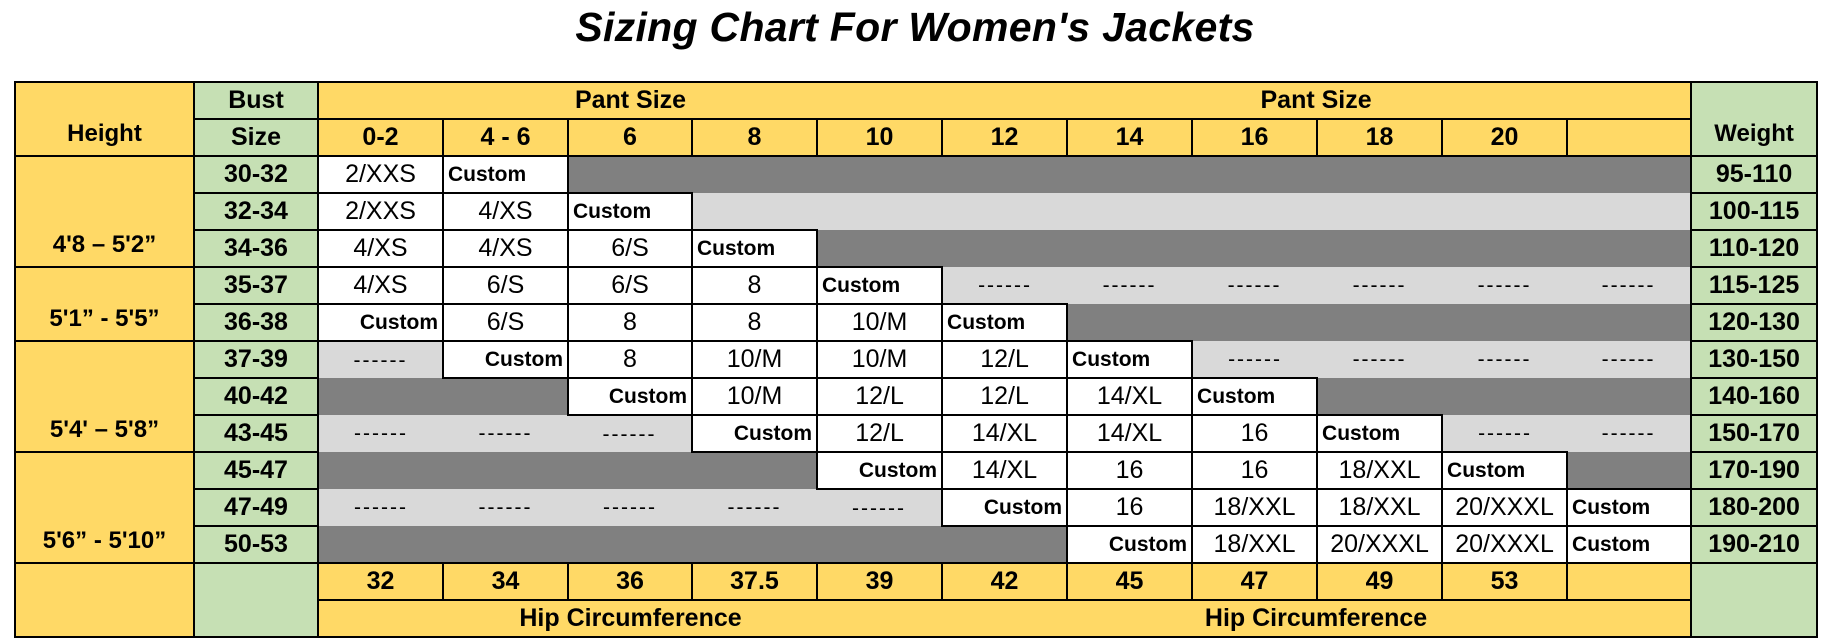 The width and height of the screenshot is (1830, 638). I want to click on height-group: 5'1” - 5'5”, so click(104, 304).